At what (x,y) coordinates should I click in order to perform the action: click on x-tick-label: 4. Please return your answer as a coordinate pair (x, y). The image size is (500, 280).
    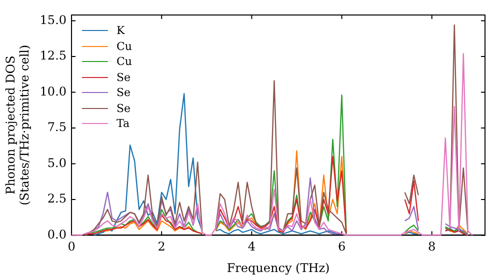
    Looking at the image, I should click on (252, 247).